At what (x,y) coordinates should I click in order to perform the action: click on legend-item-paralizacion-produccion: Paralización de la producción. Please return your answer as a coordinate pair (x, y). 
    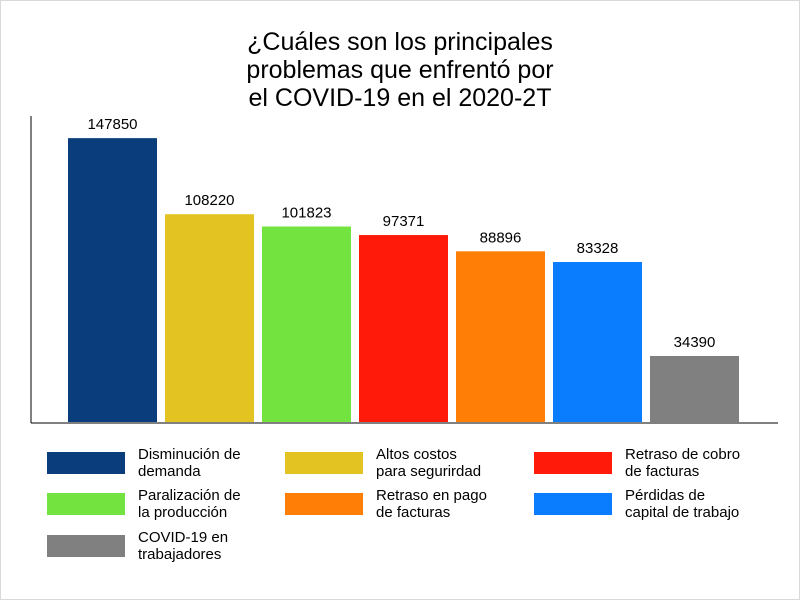
    Looking at the image, I should click on (167, 507).